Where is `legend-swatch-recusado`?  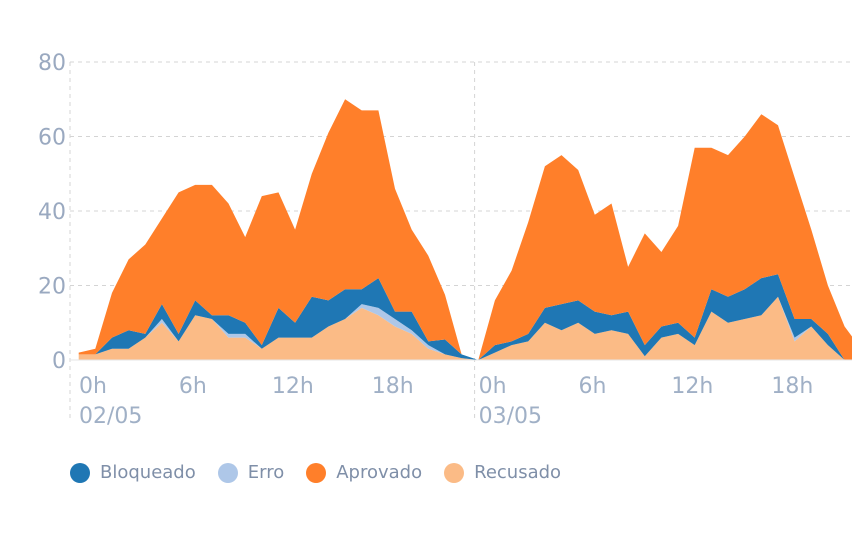 legend-swatch-recusado is located at coordinates (454, 472).